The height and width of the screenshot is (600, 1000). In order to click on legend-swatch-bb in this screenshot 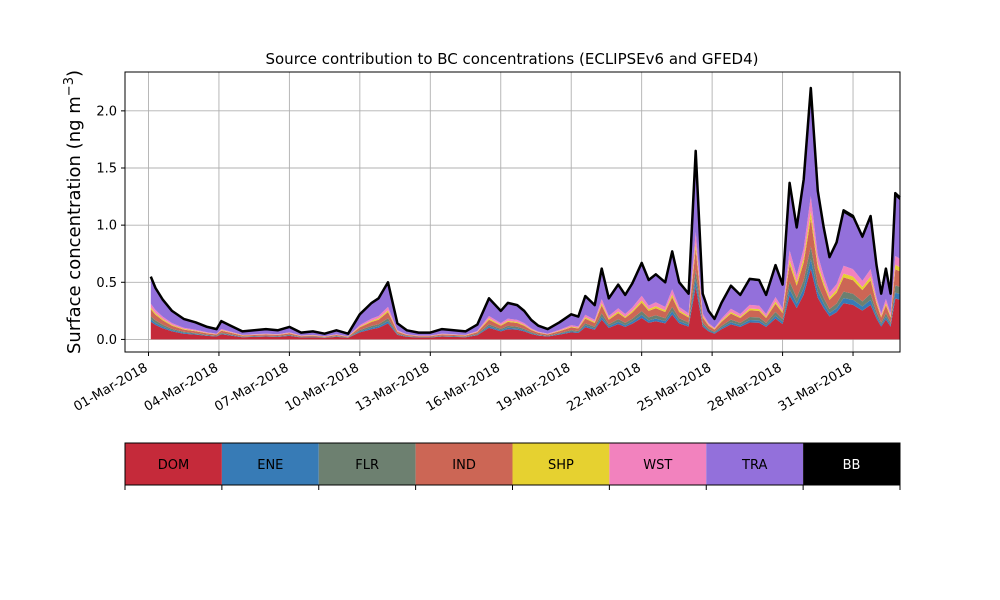, I will do `click(851, 464)`.